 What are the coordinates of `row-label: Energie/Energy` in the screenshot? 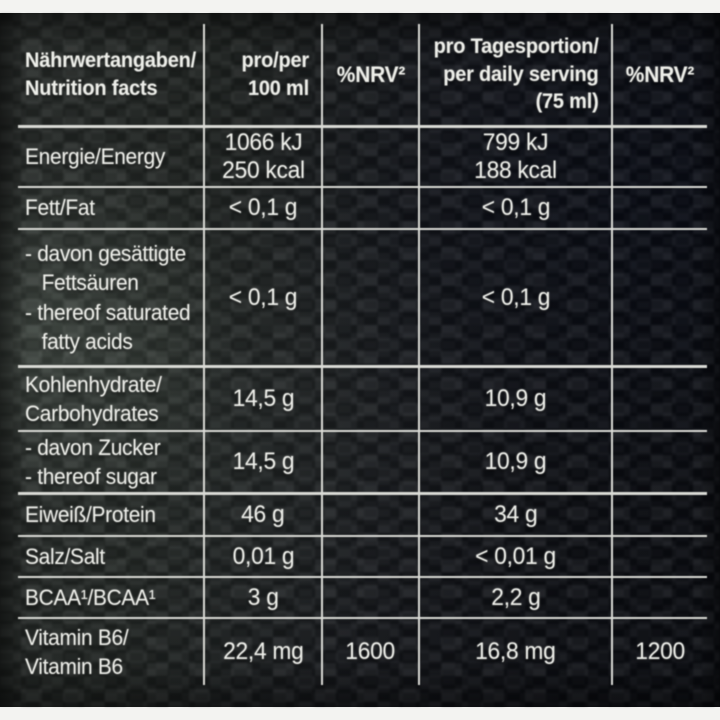 It's located at (111, 157).